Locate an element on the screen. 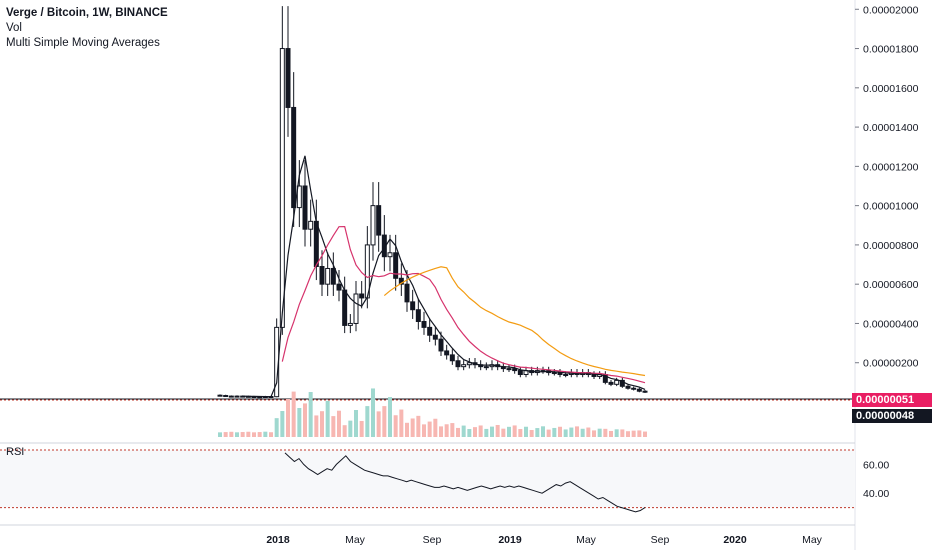 This screenshot has height=550, width=932. y-tick-label: 0.00001600 is located at coordinates (891, 89).